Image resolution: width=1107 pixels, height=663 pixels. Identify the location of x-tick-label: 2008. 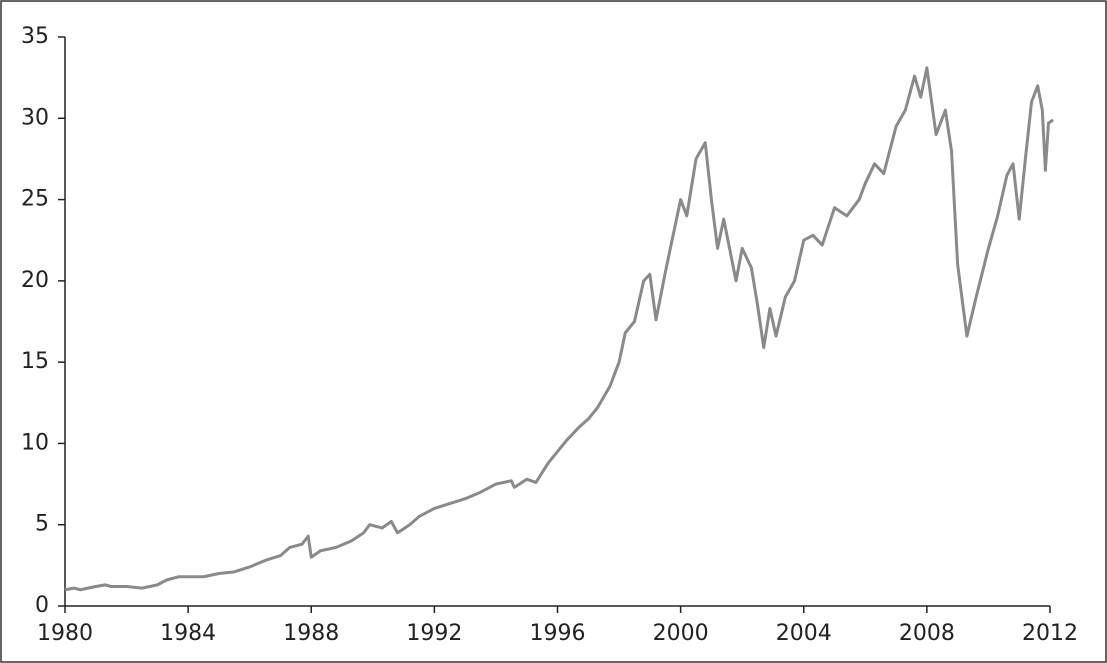
(927, 633).